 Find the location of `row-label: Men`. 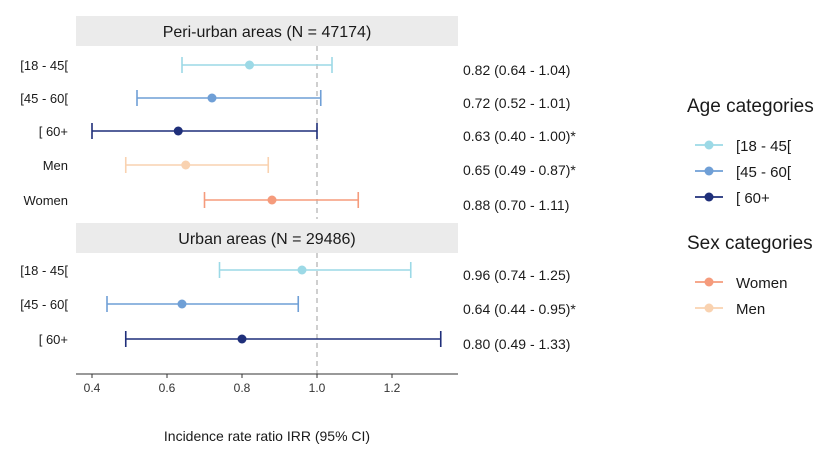

row-label: Men is located at coordinates (55, 165).